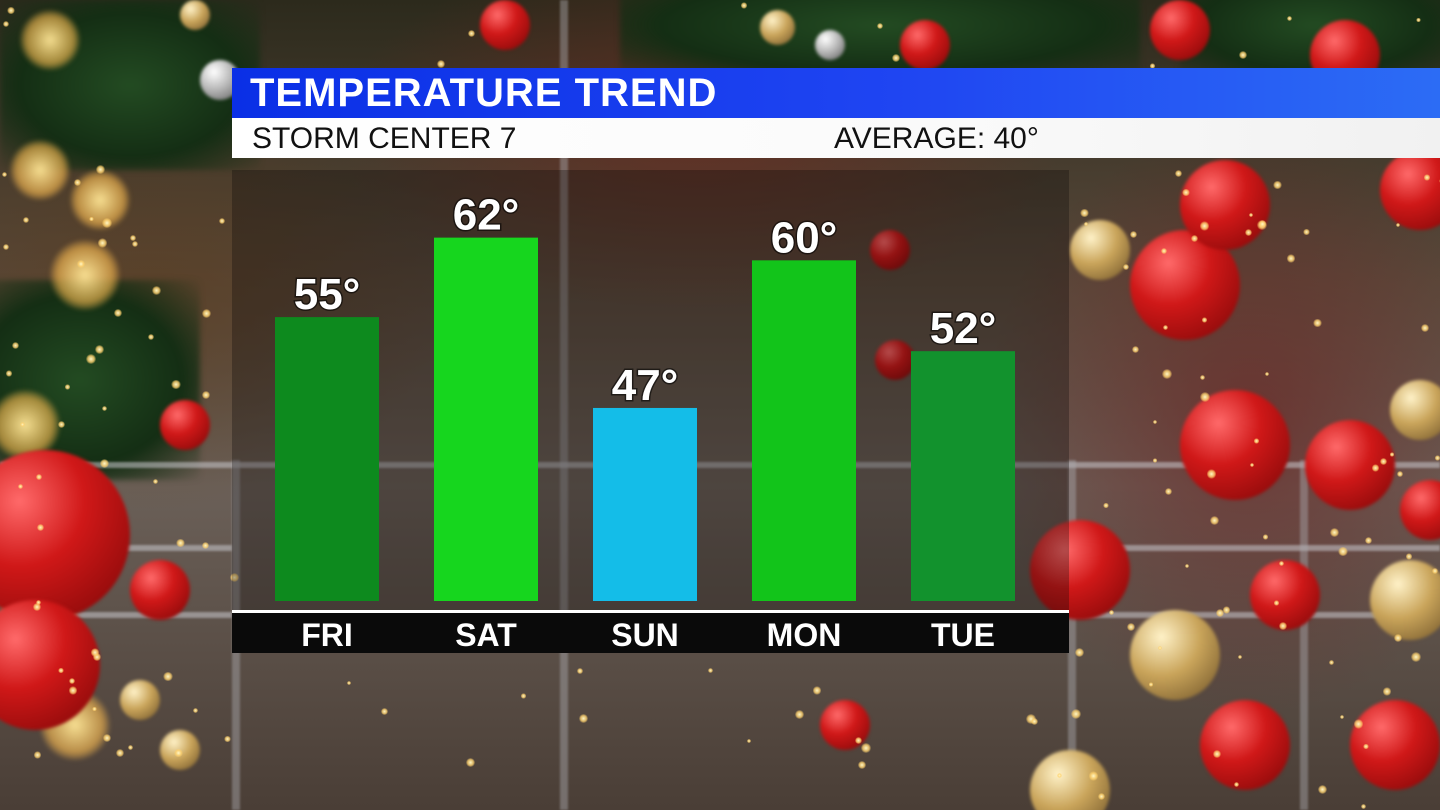 This screenshot has height=810, width=1440. I want to click on bar-sat, so click(486, 419).